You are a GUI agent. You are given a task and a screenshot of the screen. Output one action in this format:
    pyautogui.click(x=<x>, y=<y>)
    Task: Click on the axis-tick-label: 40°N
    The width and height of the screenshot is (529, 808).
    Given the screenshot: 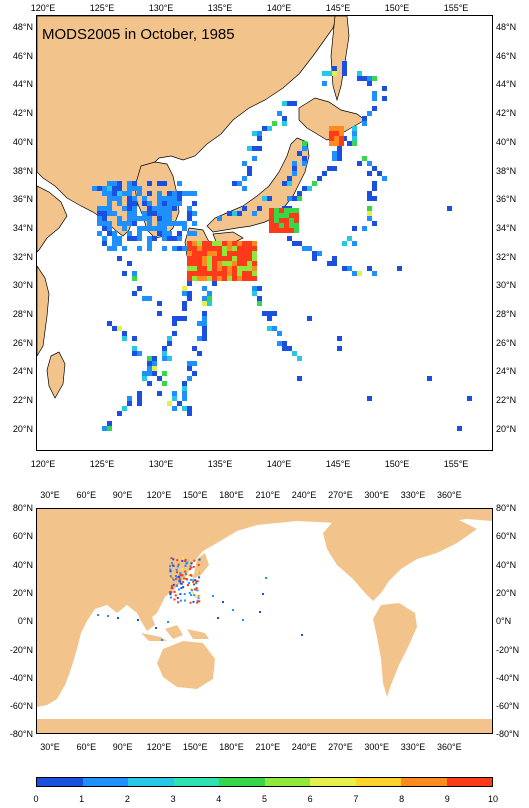 What is the action you would take?
    pyautogui.click(x=22, y=564)
    